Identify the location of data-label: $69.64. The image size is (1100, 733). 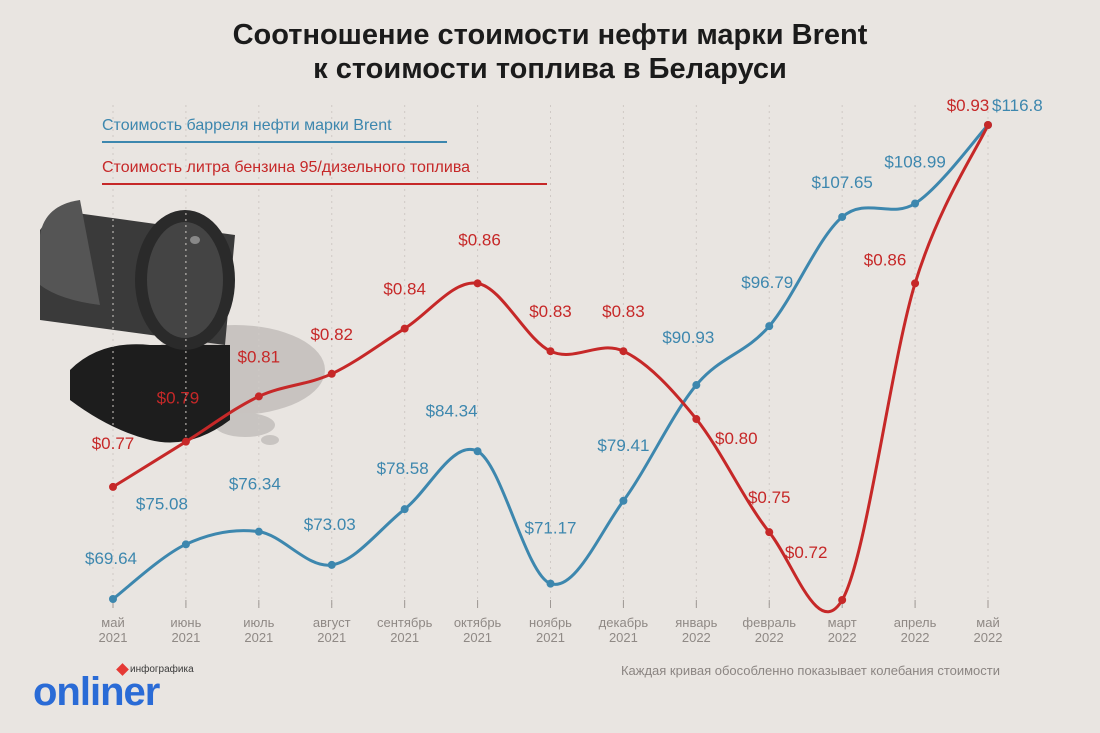
(111, 558).